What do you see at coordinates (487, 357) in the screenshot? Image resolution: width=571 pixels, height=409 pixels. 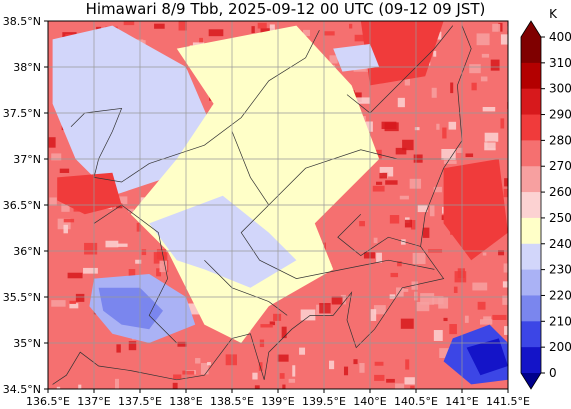 I see `region-east-cold-core` at bounding box center [487, 357].